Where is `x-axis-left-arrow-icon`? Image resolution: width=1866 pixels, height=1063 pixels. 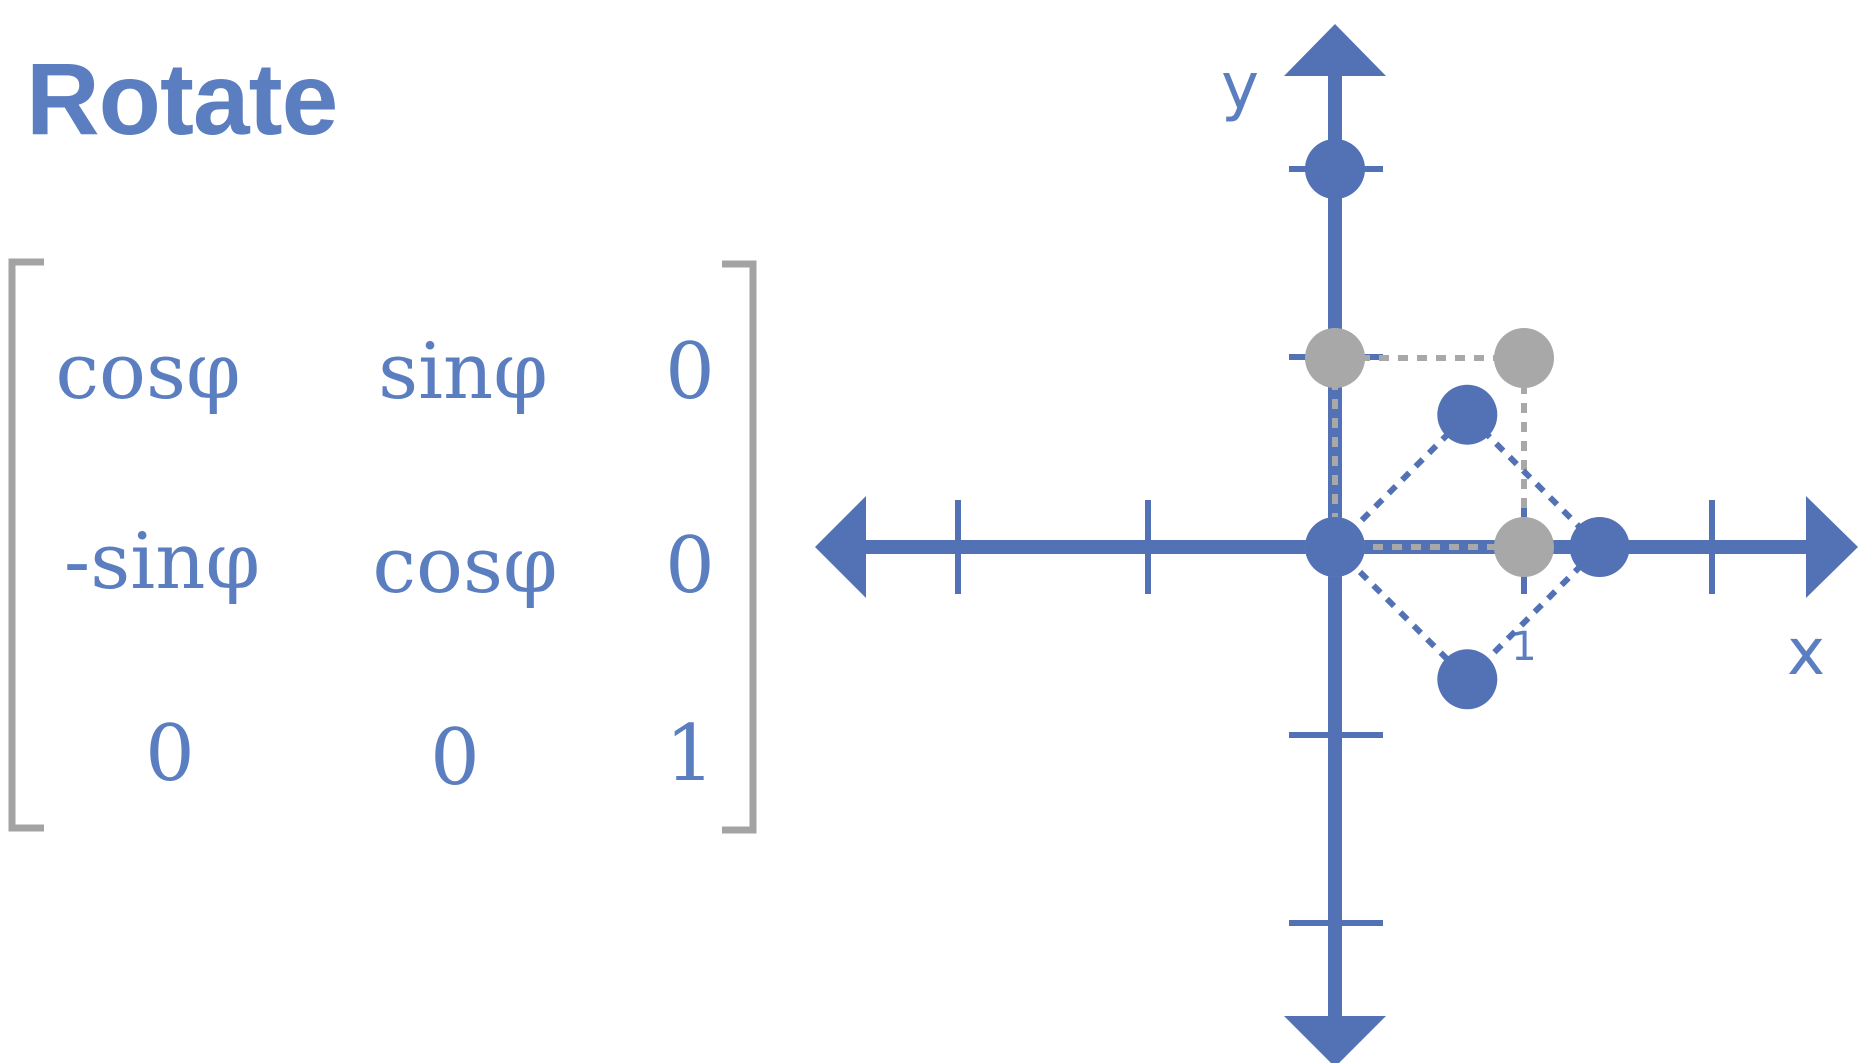
x-axis-left-arrow-icon is located at coordinates (840, 547).